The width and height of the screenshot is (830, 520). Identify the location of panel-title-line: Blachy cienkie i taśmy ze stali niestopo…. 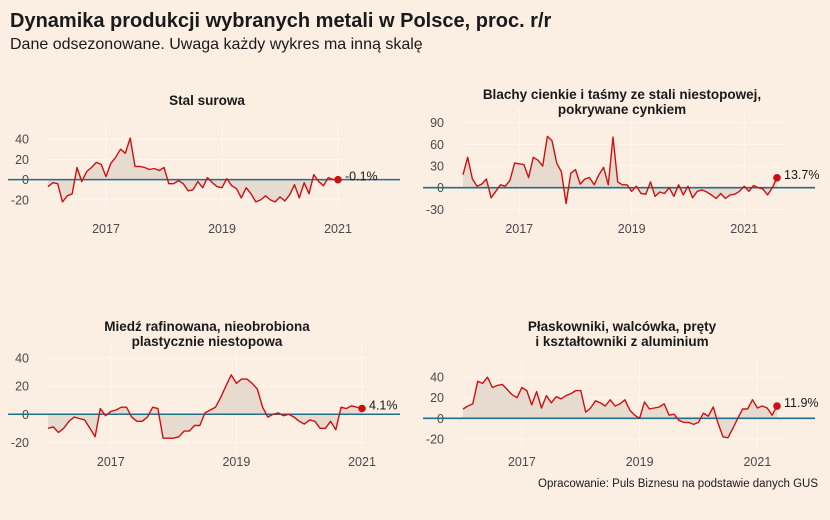
(622, 94).